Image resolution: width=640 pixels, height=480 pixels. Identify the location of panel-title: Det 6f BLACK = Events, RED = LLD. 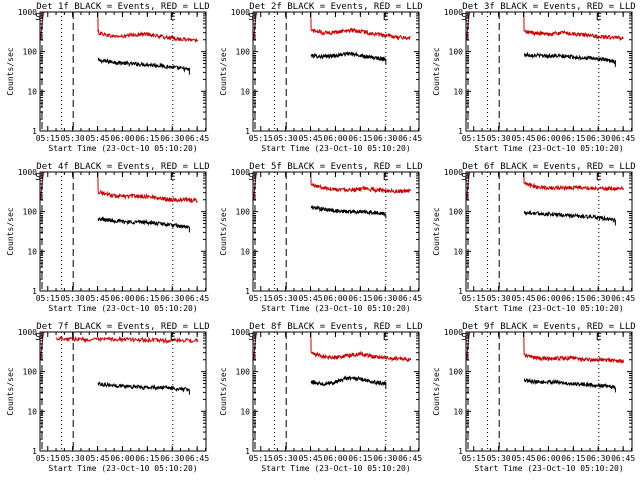
(548, 167).